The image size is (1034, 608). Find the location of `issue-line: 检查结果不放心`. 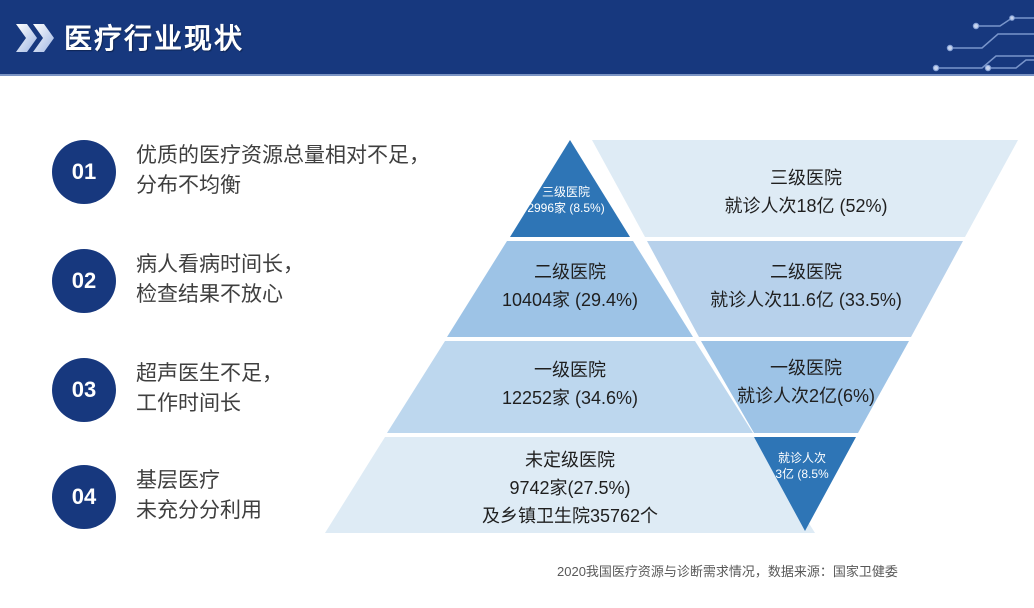

issue-line: 检查结果不放心 is located at coordinates (209, 294).